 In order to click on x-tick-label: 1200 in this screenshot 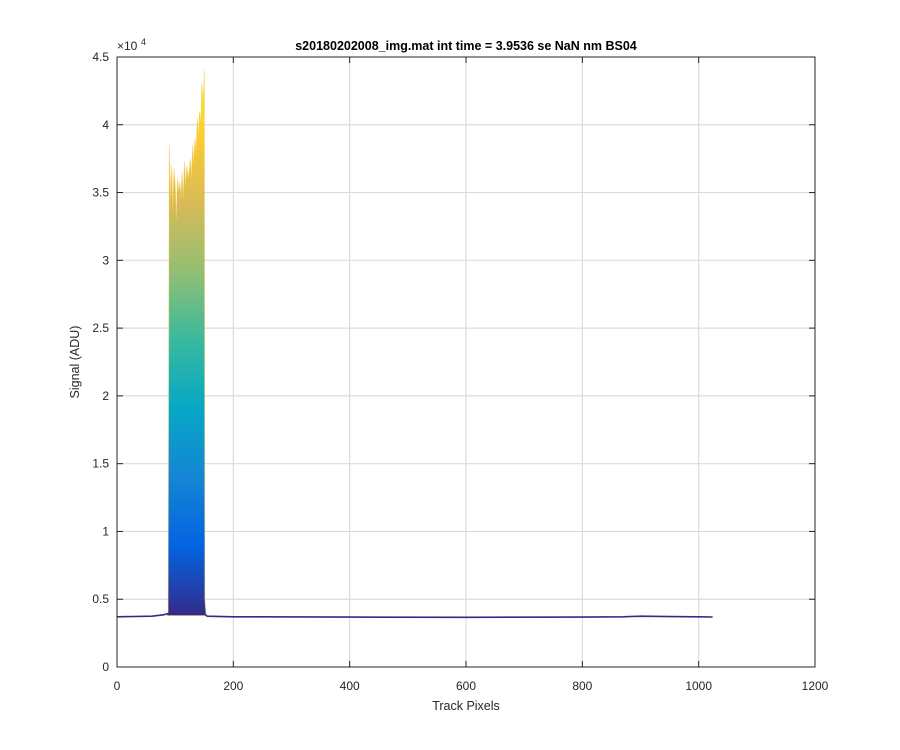, I will do `click(815, 686)`.